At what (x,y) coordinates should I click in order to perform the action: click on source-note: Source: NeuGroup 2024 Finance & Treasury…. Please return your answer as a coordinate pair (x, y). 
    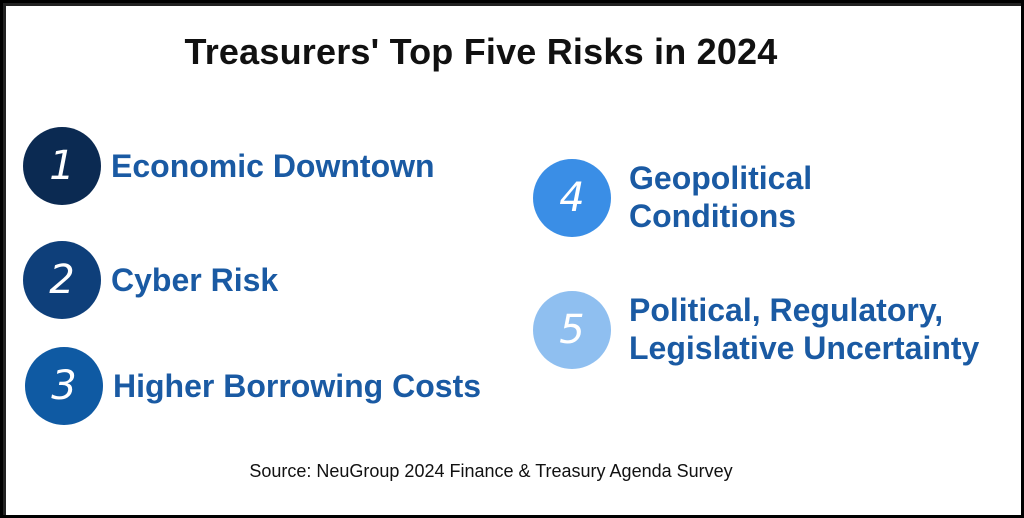
    Looking at the image, I should click on (491, 471).